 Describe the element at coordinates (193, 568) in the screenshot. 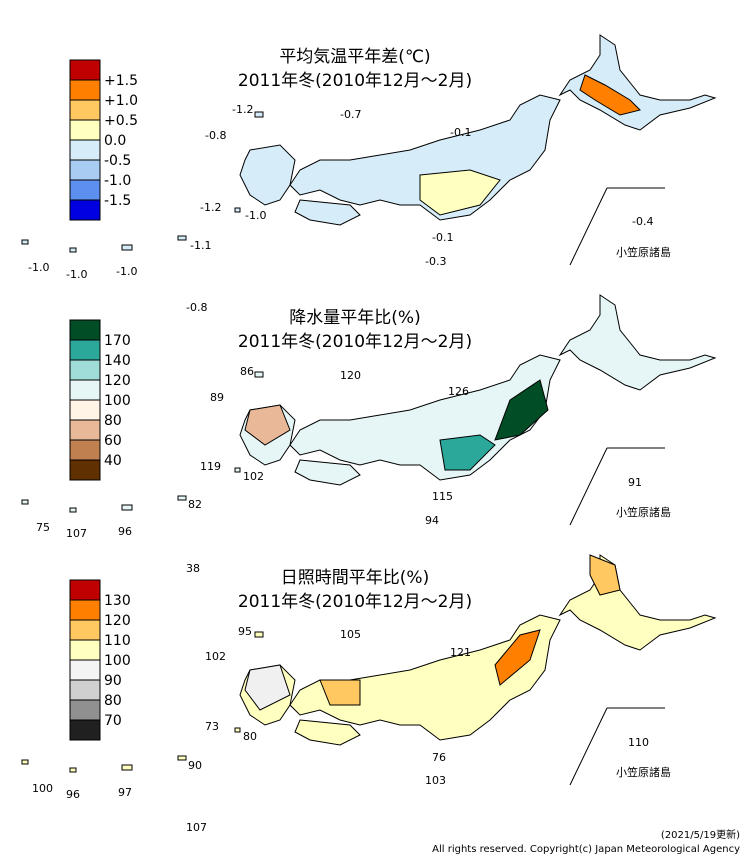

I see `station-value: 38` at that location.